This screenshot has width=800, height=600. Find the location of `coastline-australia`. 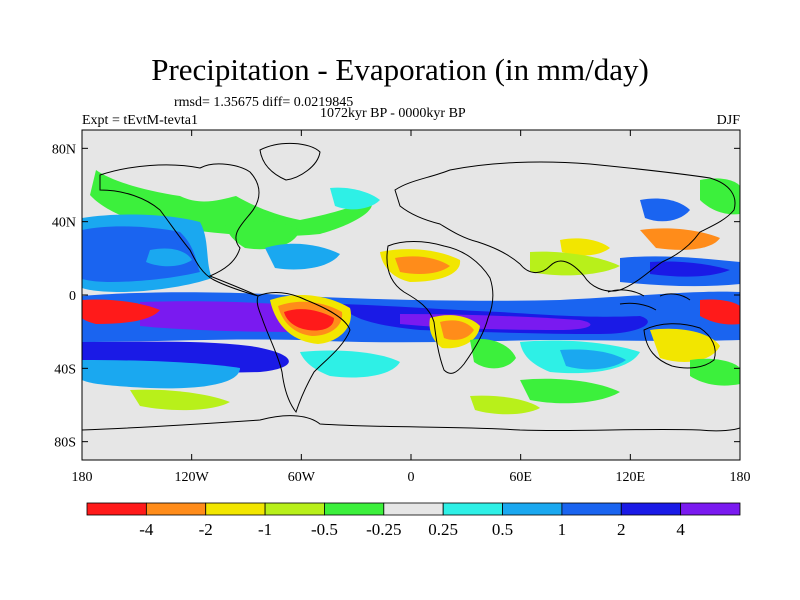

coastline-australia is located at coordinates (679, 346).